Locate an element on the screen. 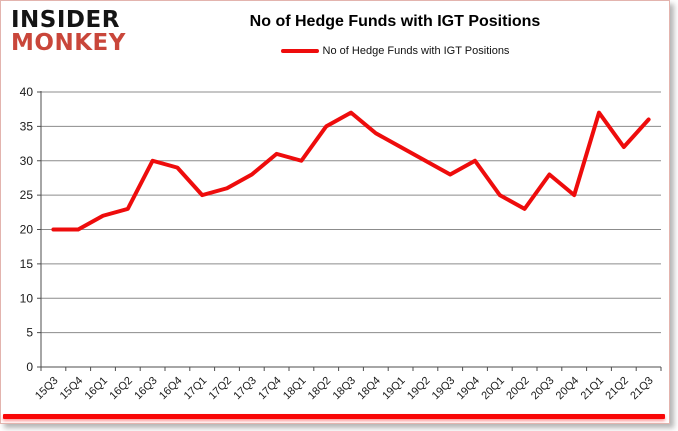 This screenshot has width=678, height=431. insider-monkey-logo: INSIDER MONKEY is located at coordinates (68, 31).